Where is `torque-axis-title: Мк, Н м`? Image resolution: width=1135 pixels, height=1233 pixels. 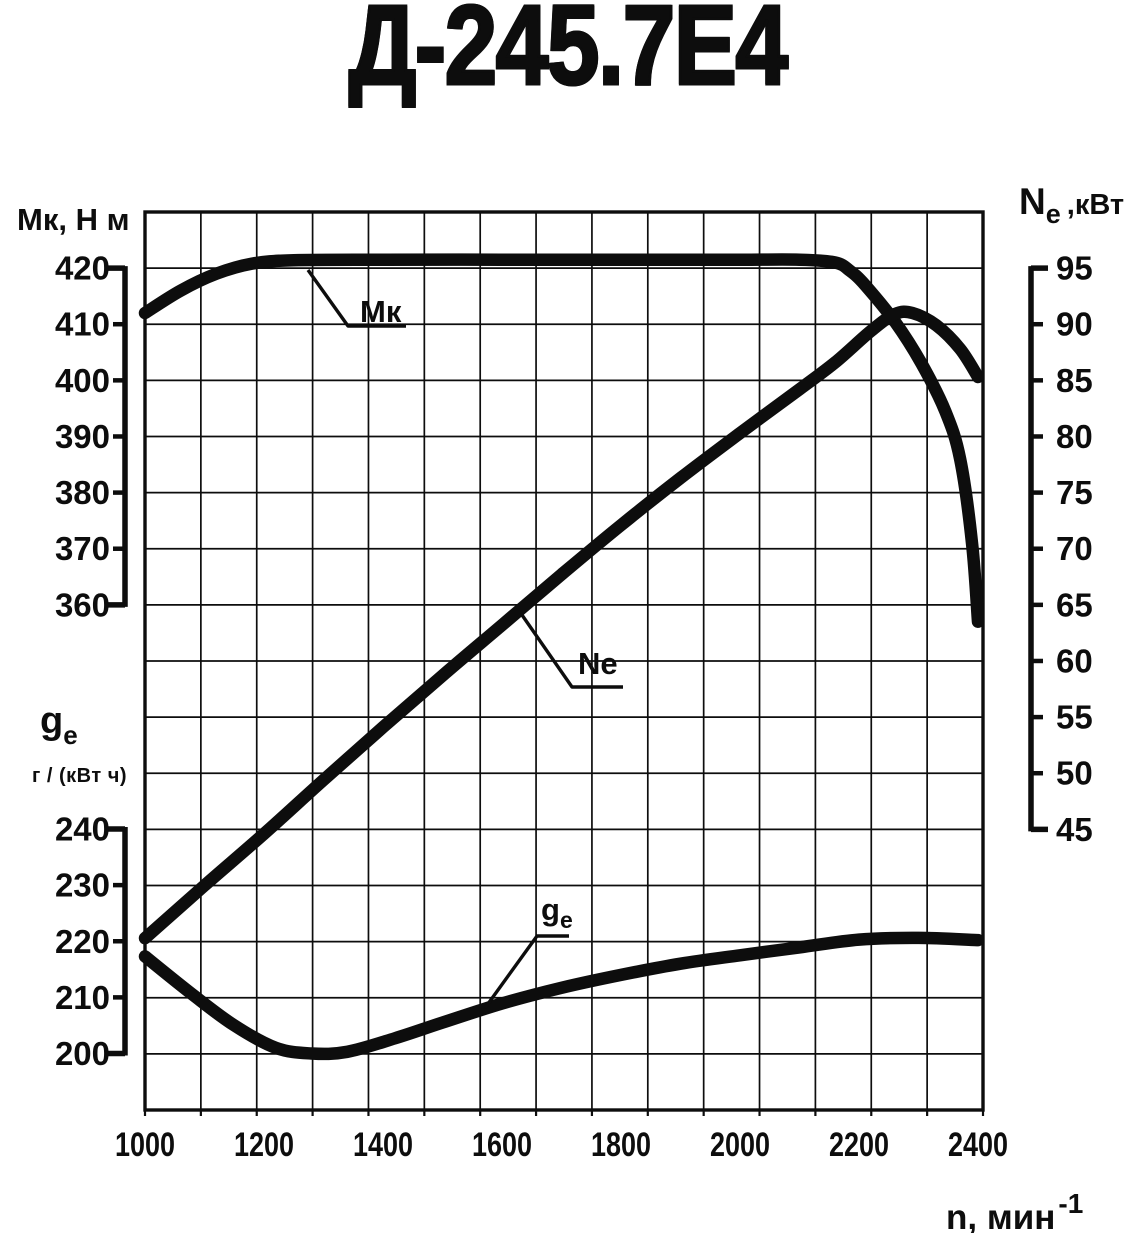 torque-axis-title: Мк, Н м is located at coordinates (73, 220).